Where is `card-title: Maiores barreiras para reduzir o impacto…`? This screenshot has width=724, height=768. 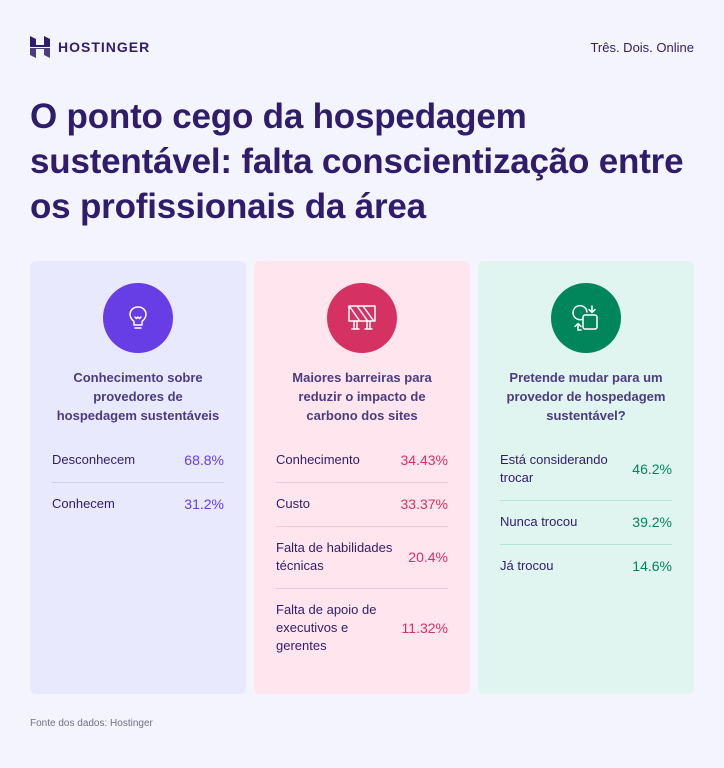
card-title: Maiores barreiras para reduzir o impacto… is located at coordinates (362, 396).